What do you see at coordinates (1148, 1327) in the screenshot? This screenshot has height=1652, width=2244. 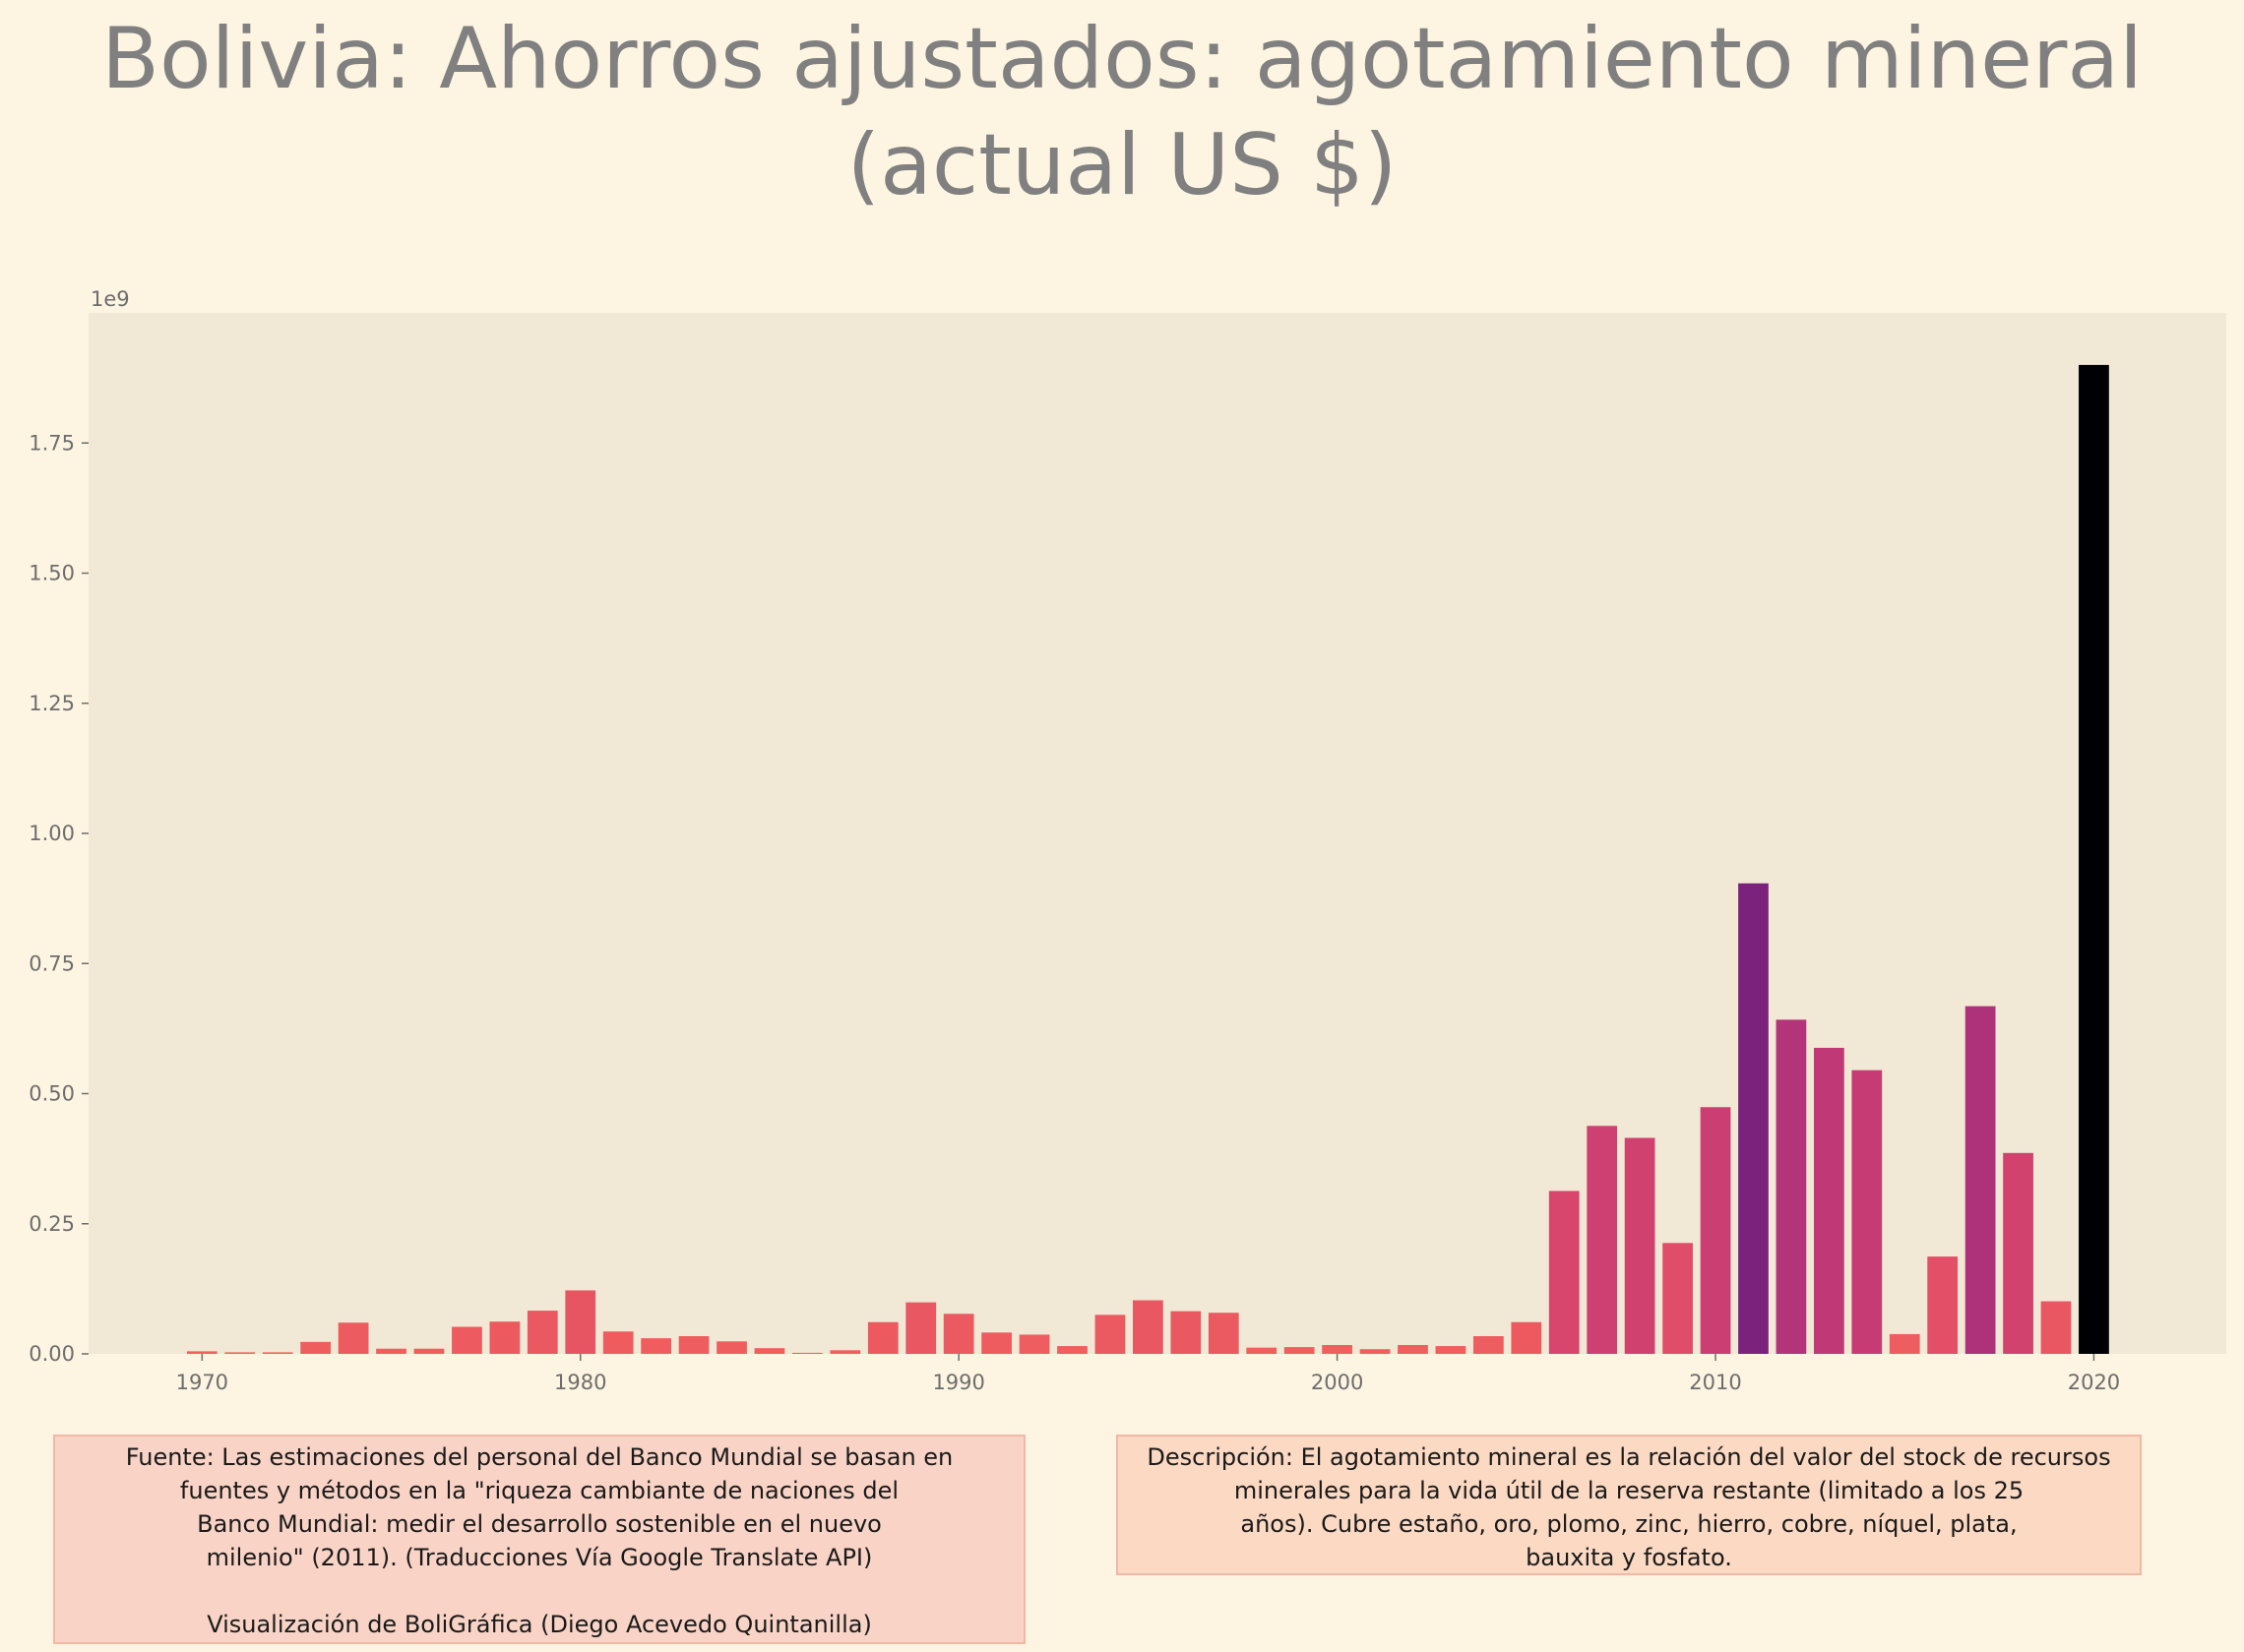 I see `bar-1995` at bounding box center [1148, 1327].